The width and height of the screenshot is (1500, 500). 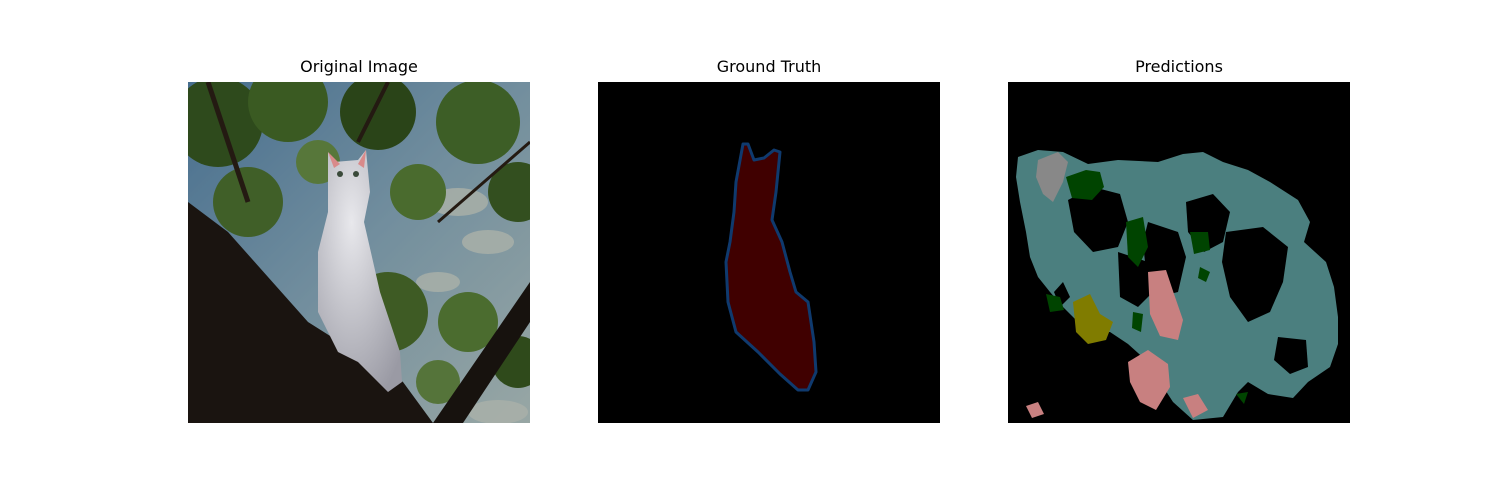 What do you see at coordinates (1117, 344) in the screenshot?
I see `prediction-region-pink` at bounding box center [1117, 344].